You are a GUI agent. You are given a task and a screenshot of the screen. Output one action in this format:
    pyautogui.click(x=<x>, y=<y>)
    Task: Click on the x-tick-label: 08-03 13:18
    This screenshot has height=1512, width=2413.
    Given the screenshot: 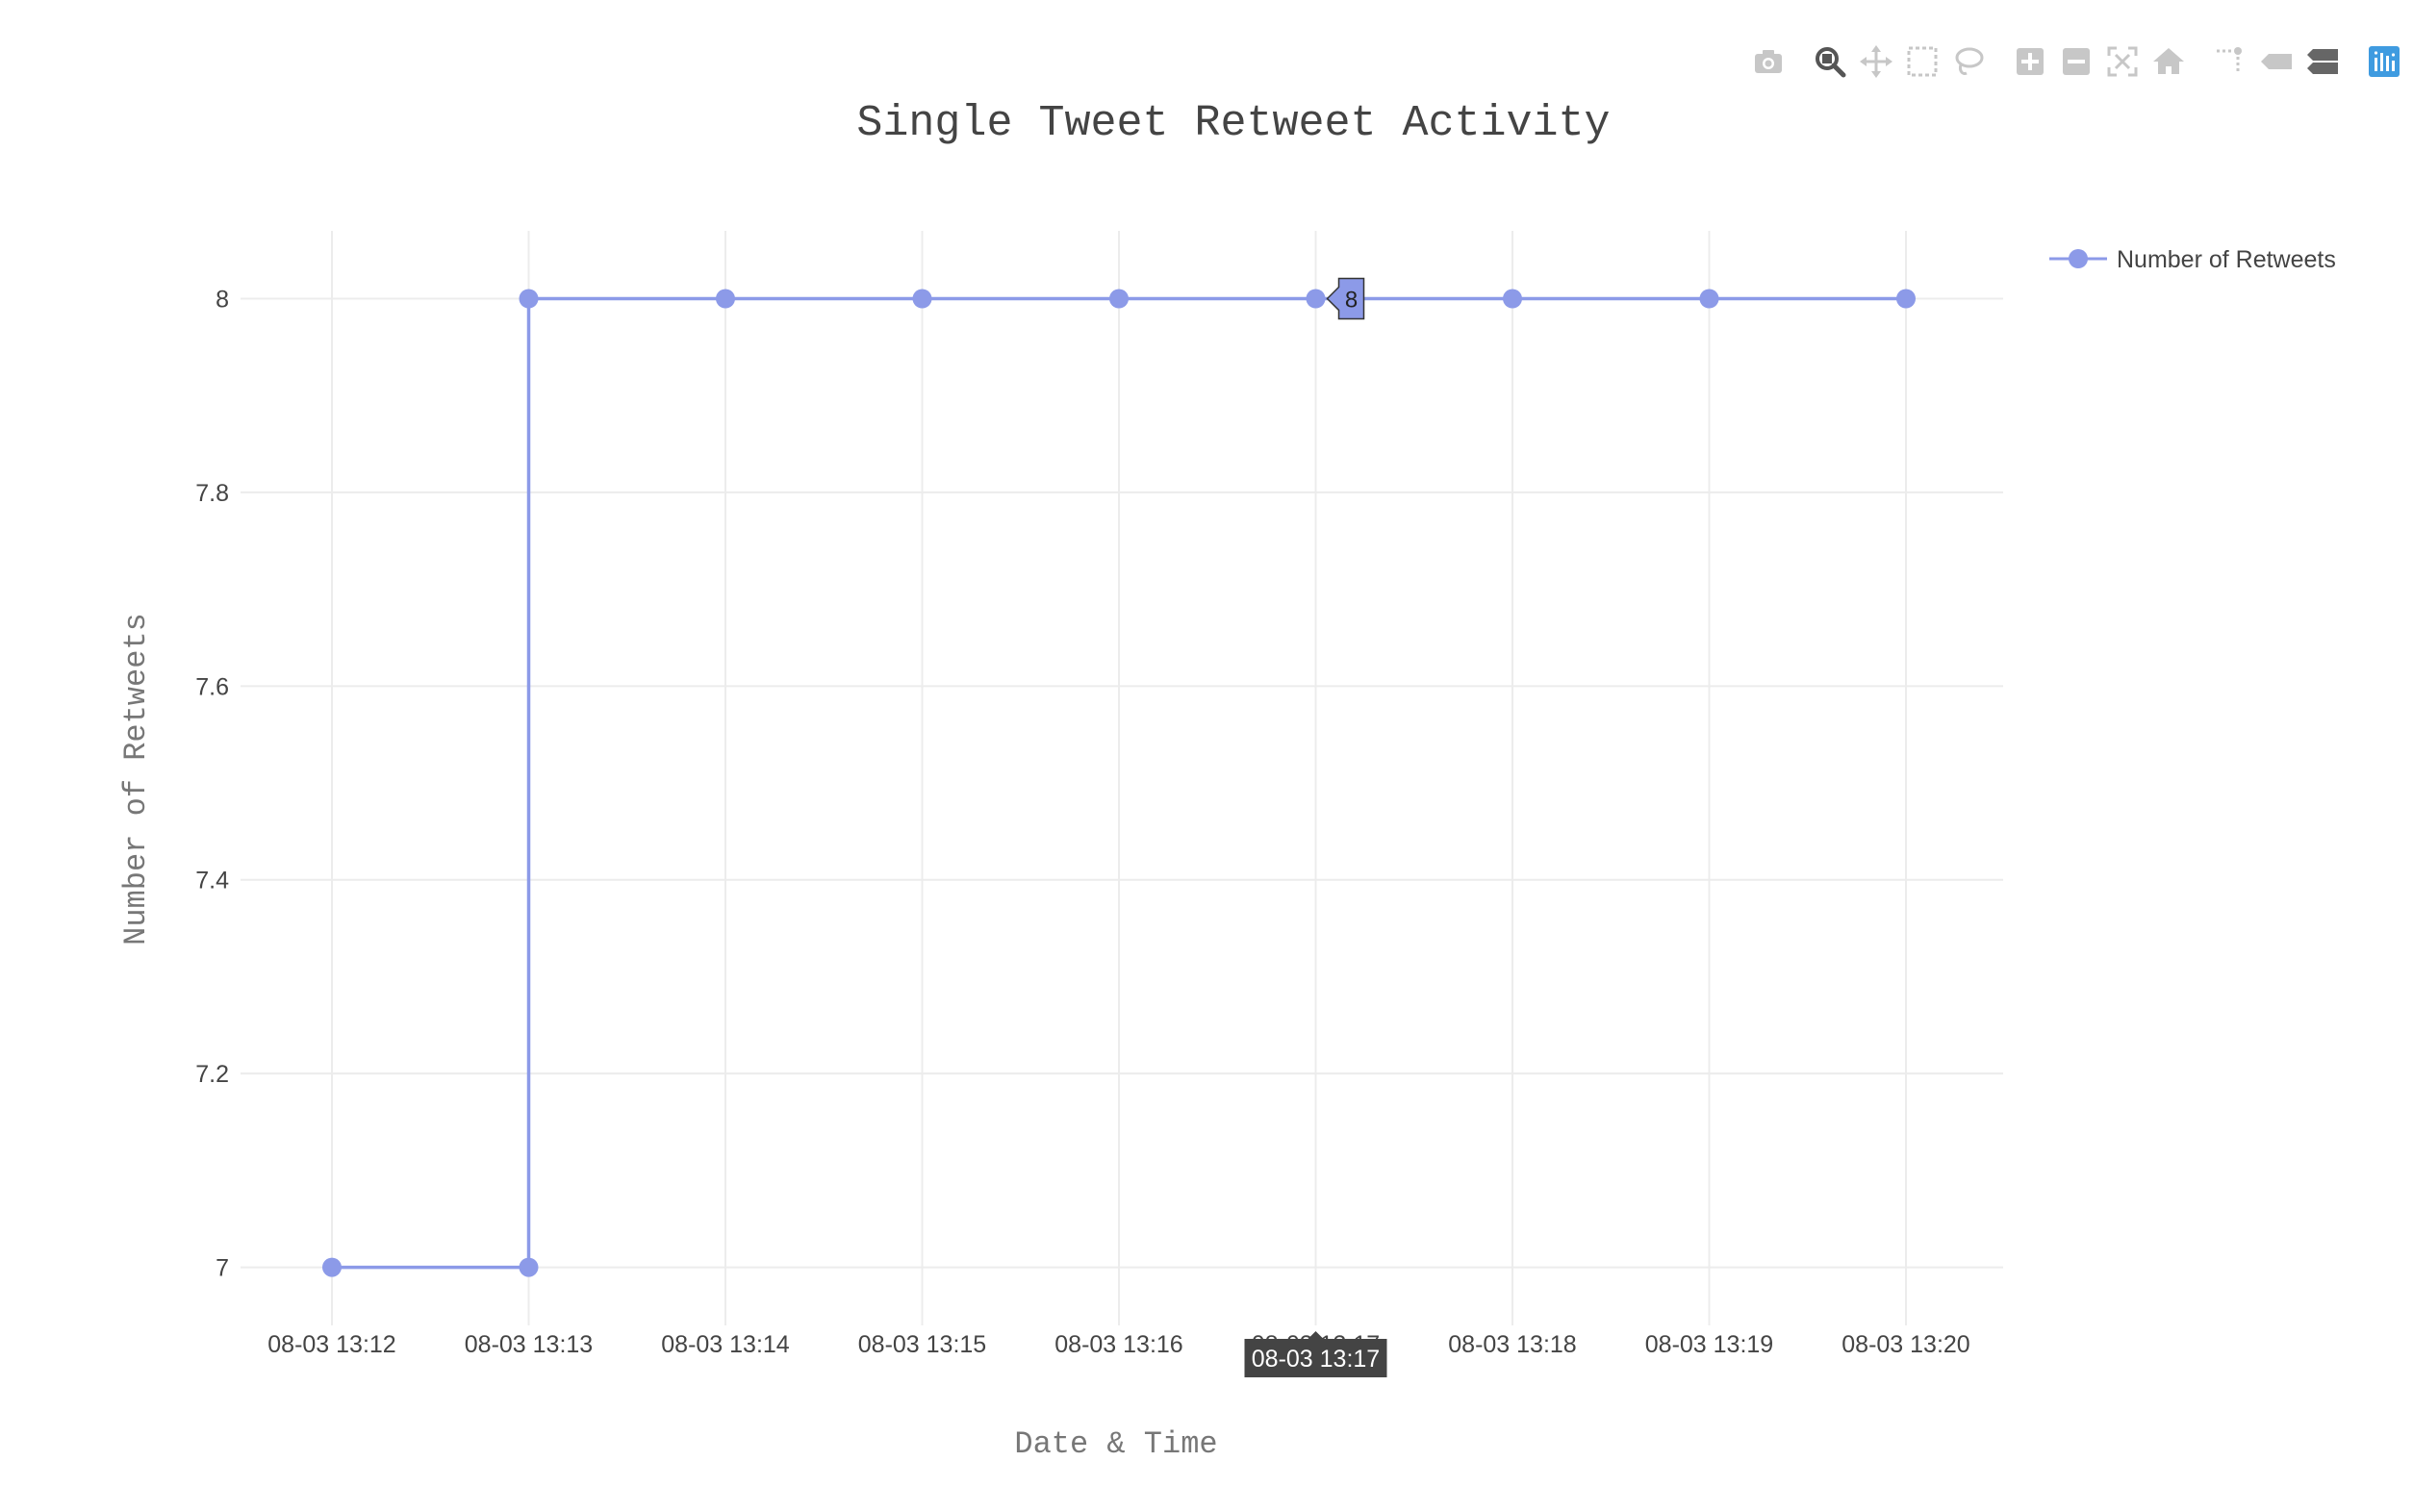 What is the action you would take?
    pyautogui.click(x=1512, y=1345)
    